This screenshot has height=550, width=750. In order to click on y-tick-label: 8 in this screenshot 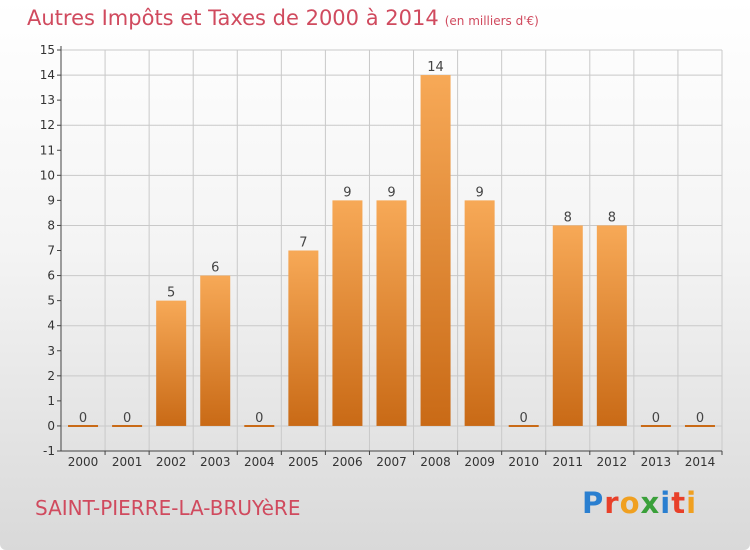, I will do `click(51, 225)`.